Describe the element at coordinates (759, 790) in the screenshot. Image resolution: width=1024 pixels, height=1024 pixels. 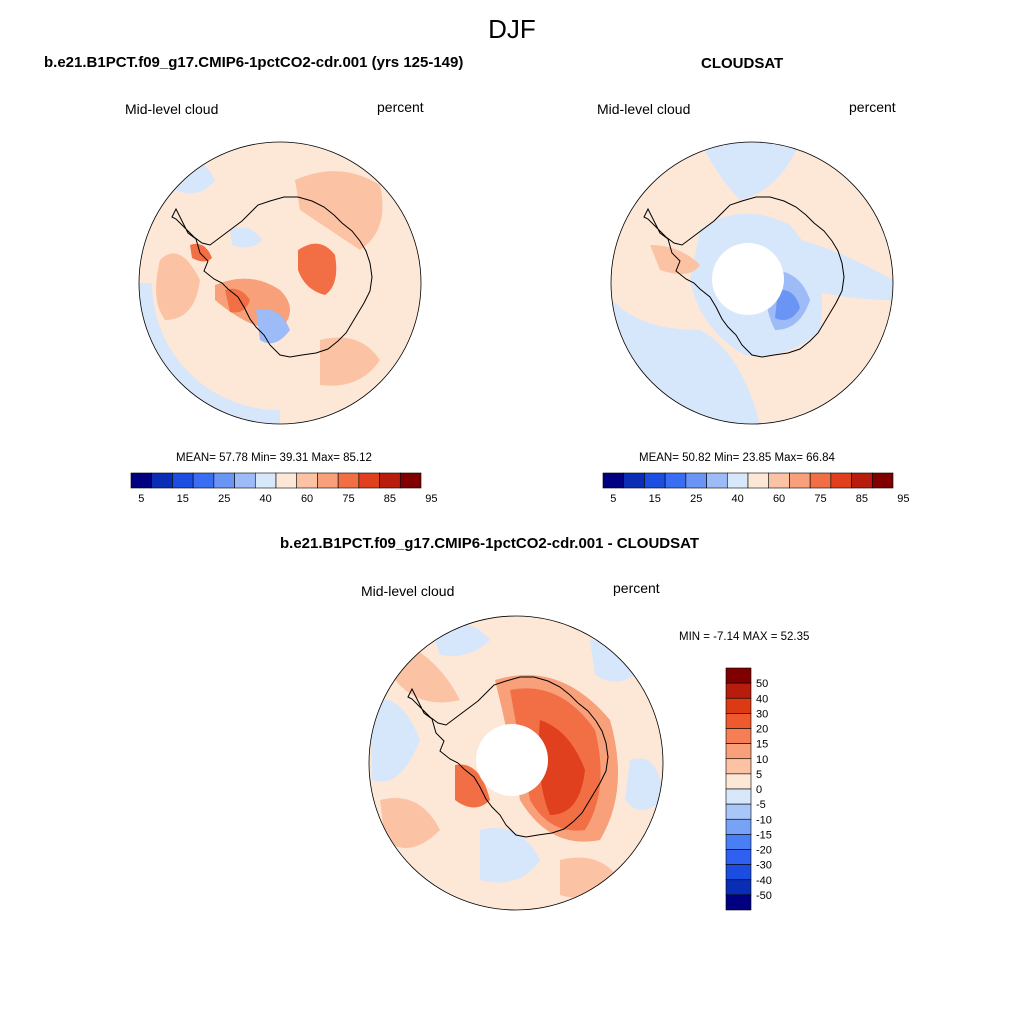
I see `panel3-colorbar-tick-label: 0` at that location.